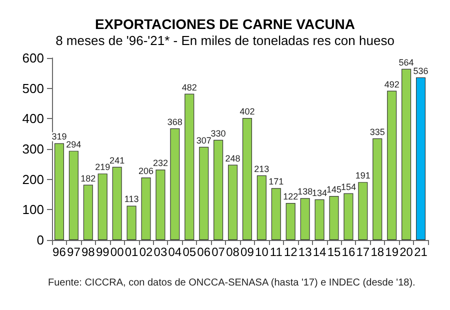 Image resolution: width=450 pixels, height=310 pixels. Describe the element at coordinates (33, 118) in the screenshot. I see `y-tick-label: 400` at that location.